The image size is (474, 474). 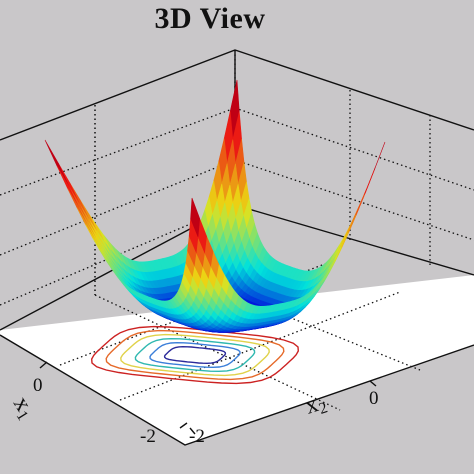 What do you see at coordinates (148, 436) in the screenshot?
I see `x1-tick-minus2: -2` at bounding box center [148, 436].